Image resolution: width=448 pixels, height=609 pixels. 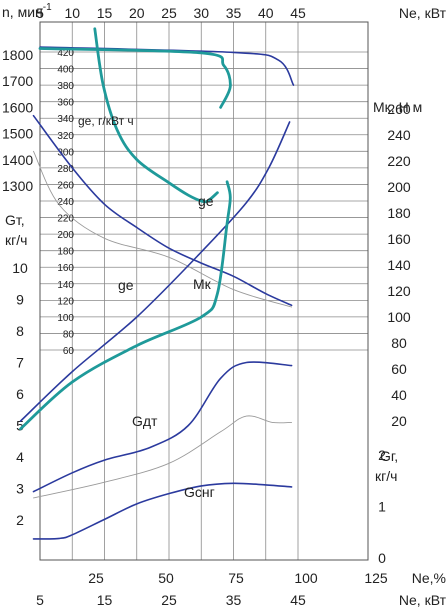 I want to click on tick-label-n: 1500, so click(x=17, y=134).